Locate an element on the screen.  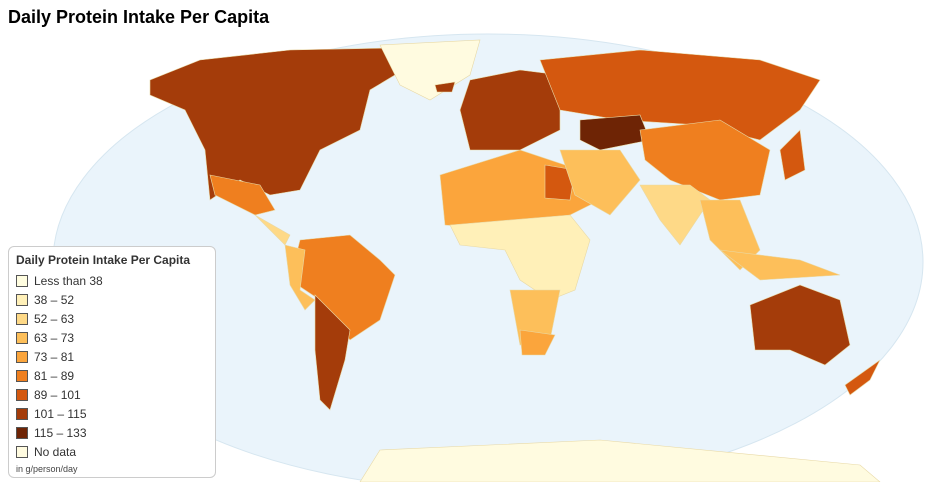
legend-label: 115 – 133 is located at coordinates (60, 432).